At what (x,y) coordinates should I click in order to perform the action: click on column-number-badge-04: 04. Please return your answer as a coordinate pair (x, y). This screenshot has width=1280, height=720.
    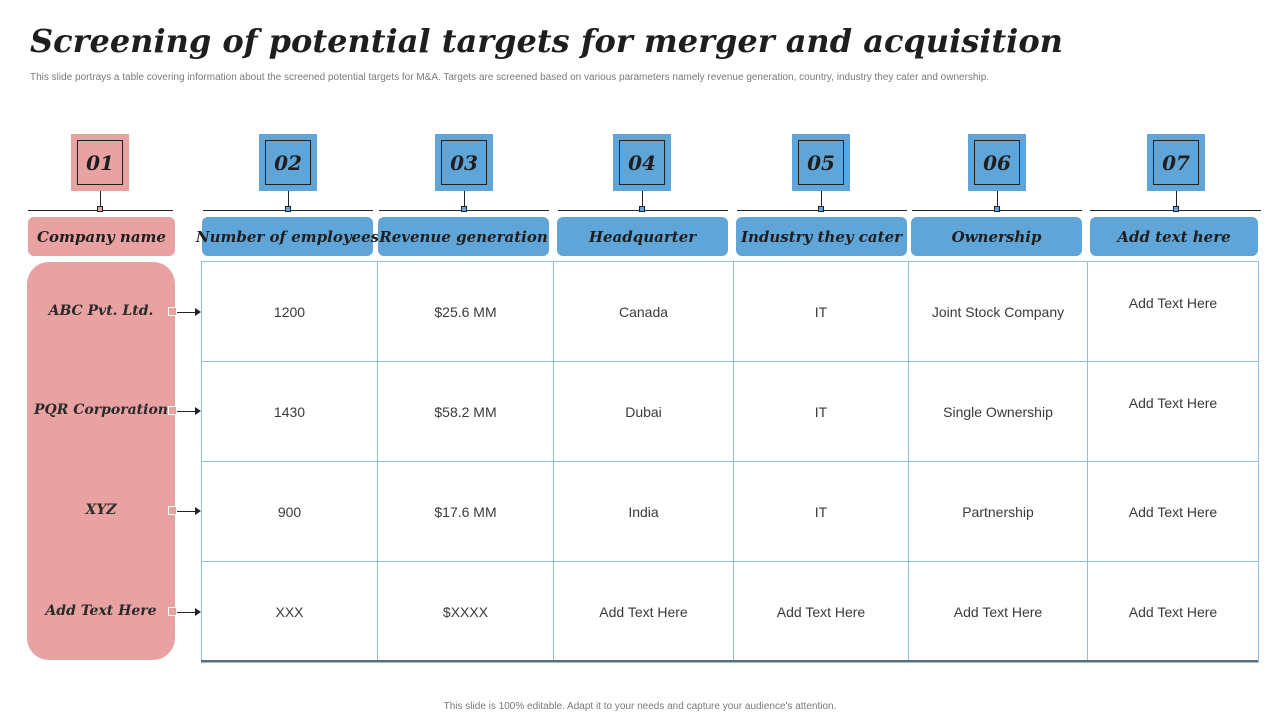
    Looking at the image, I should click on (642, 162).